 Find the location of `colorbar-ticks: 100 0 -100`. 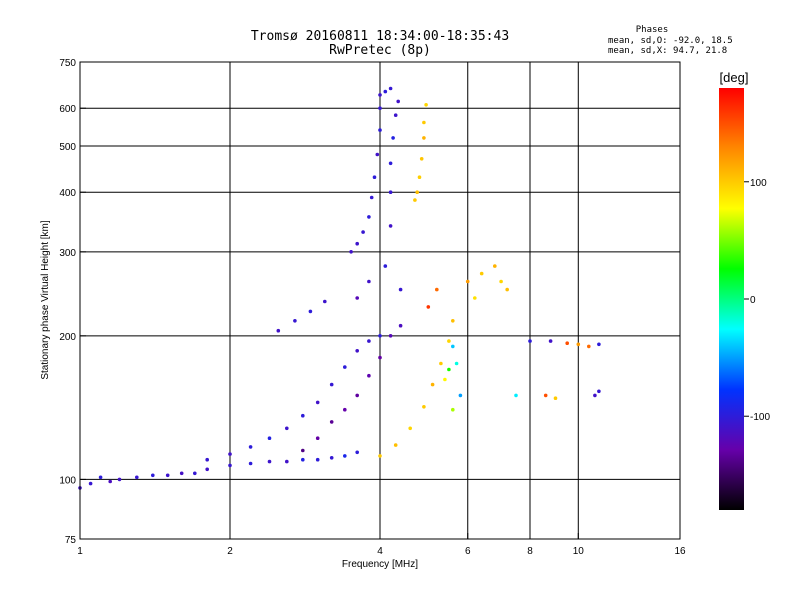

colorbar-ticks: 100 0 -100 is located at coordinates (757, 300).